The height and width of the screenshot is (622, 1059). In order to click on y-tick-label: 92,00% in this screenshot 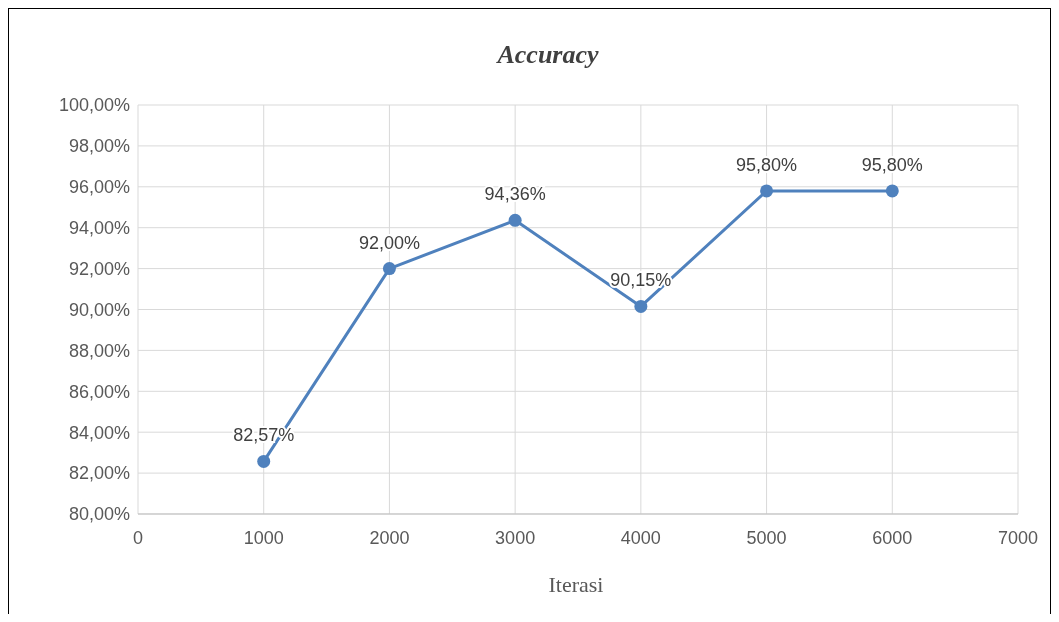, I will do `click(99, 268)`.